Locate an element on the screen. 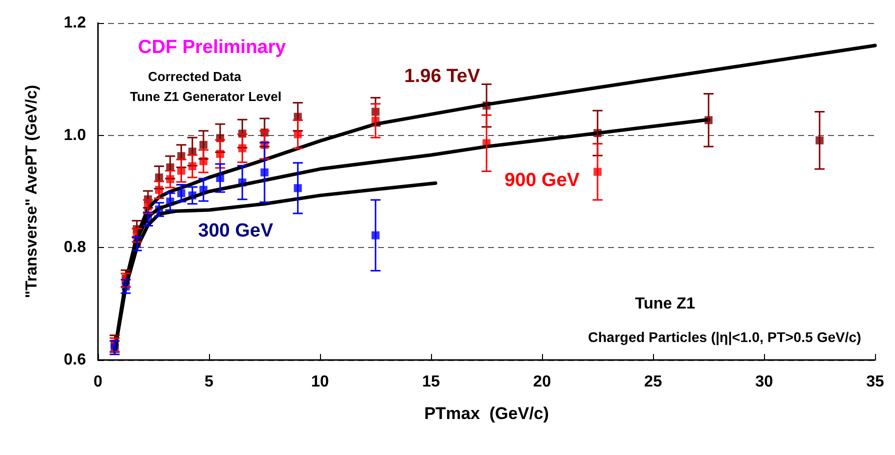 Image resolution: width=895 pixels, height=455 pixels. y-tick-label: 0.6 is located at coordinates (75, 360).